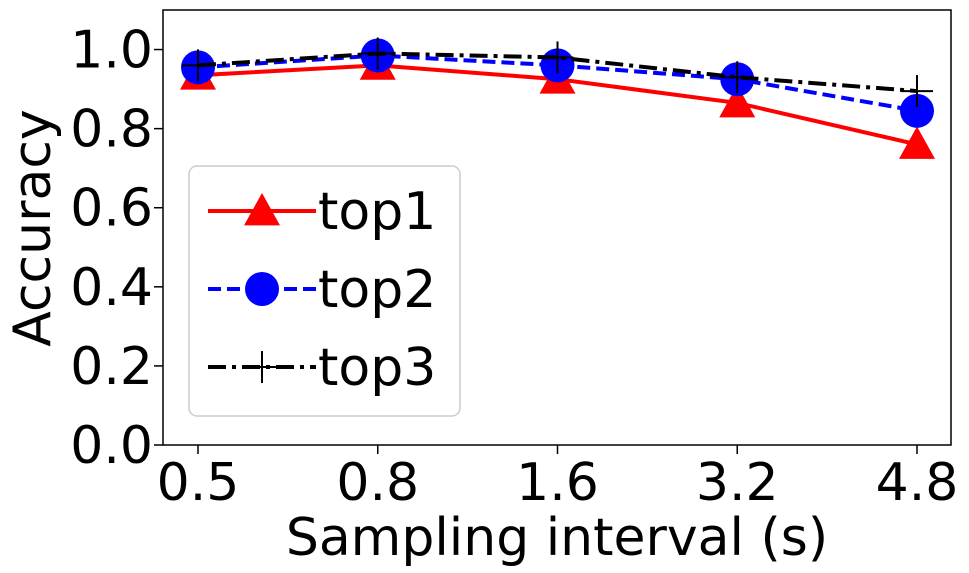 The height and width of the screenshot is (573, 969). Describe the element at coordinates (198, 483) in the screenshot. I see `x-tick-label-0.5: 0.5` at that location.